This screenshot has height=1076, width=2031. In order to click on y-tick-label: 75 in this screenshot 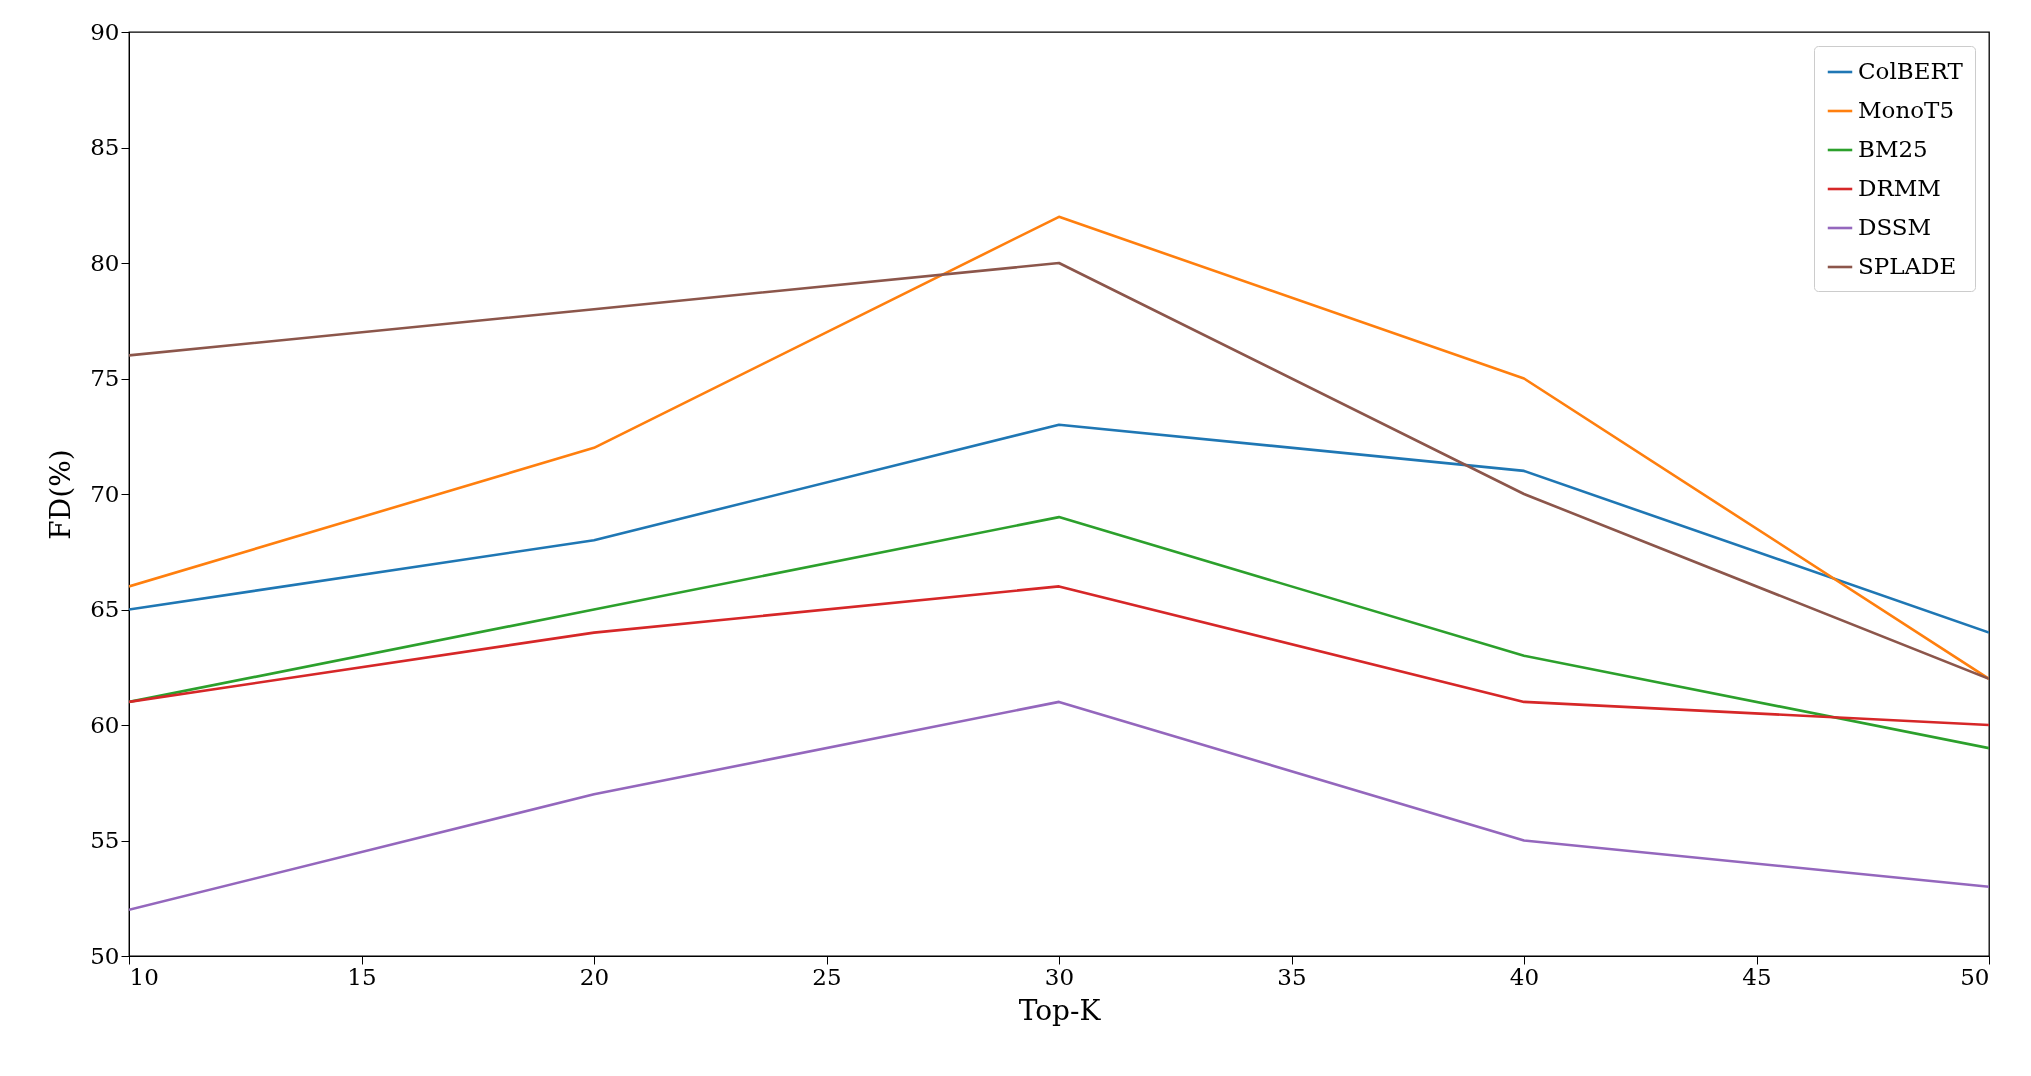, I will do `click(105, 378)`.